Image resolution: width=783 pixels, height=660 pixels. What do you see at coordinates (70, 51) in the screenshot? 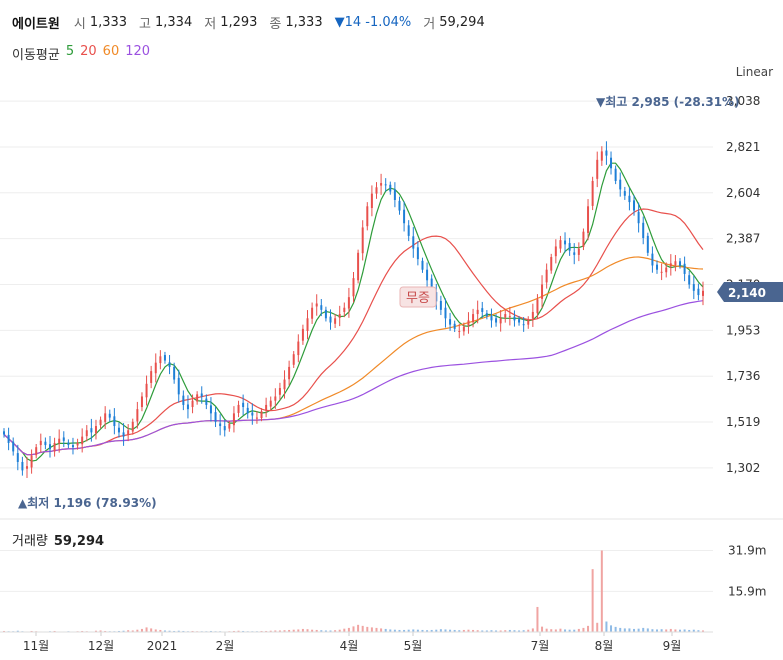
I see `ma-5-label: 5` at bounding box center [70, 51].